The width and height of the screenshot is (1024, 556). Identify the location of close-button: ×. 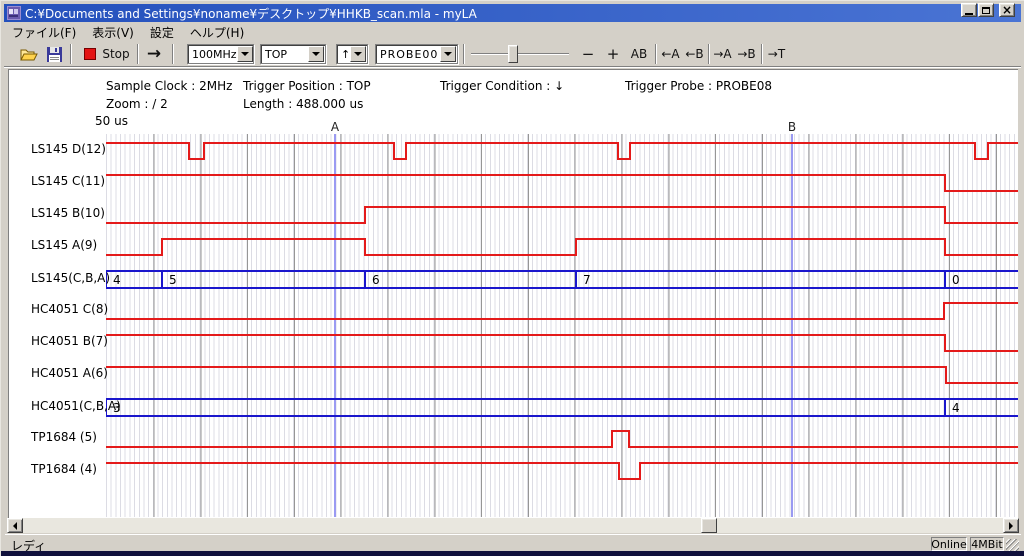
(1007, 10).